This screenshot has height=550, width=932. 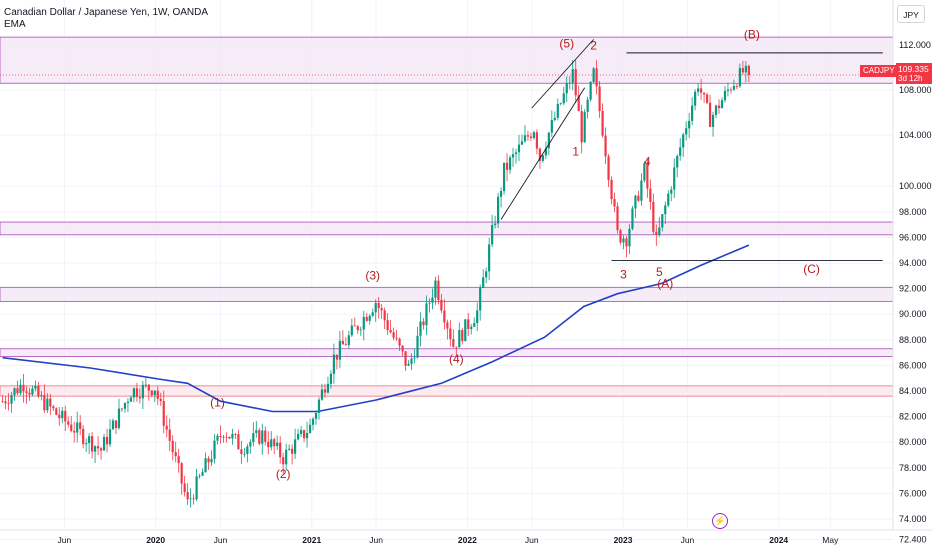 What do you see at coordinates (447, 352) in the screenshot?
I see `price-zone` at bounding box center [447, 352].